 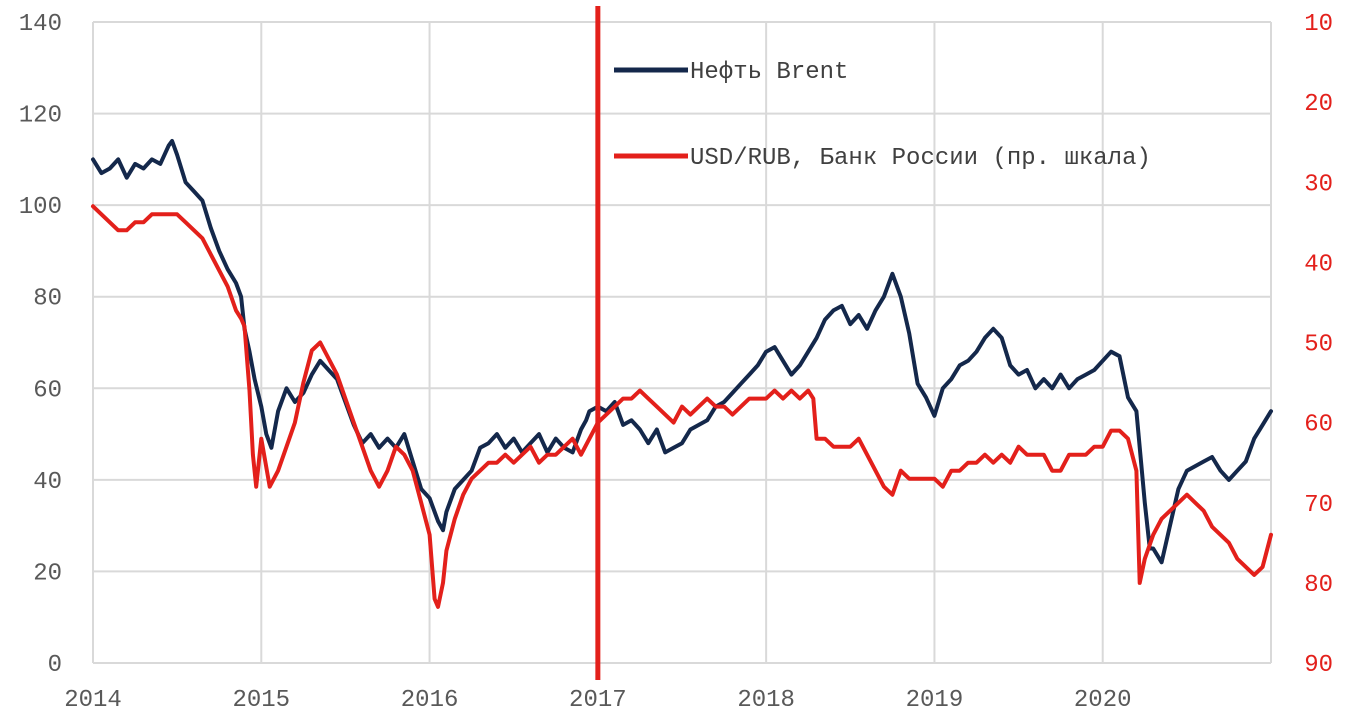 What do you see at coordinates (40, 207) in the screenshot?
I see `left-tick-label: 100` at bounding box center [40, 207].